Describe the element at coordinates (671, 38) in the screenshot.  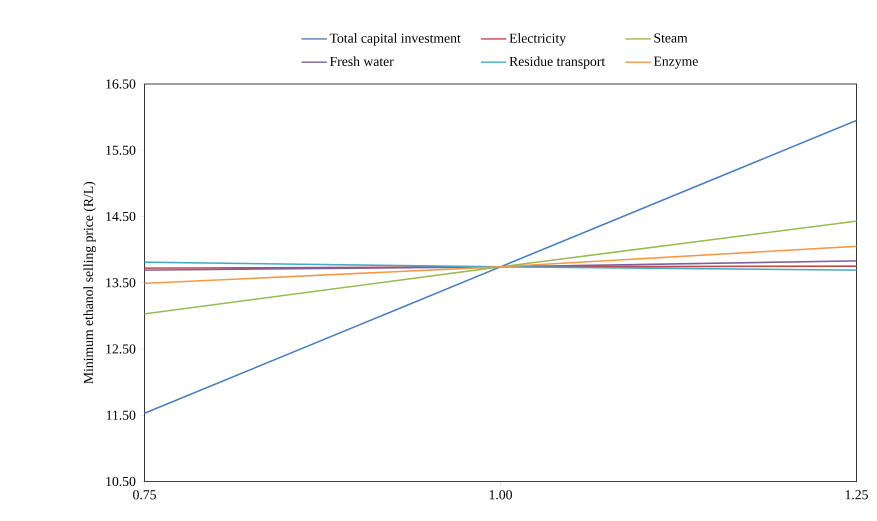
I see `legend-label: Steam` at that location.